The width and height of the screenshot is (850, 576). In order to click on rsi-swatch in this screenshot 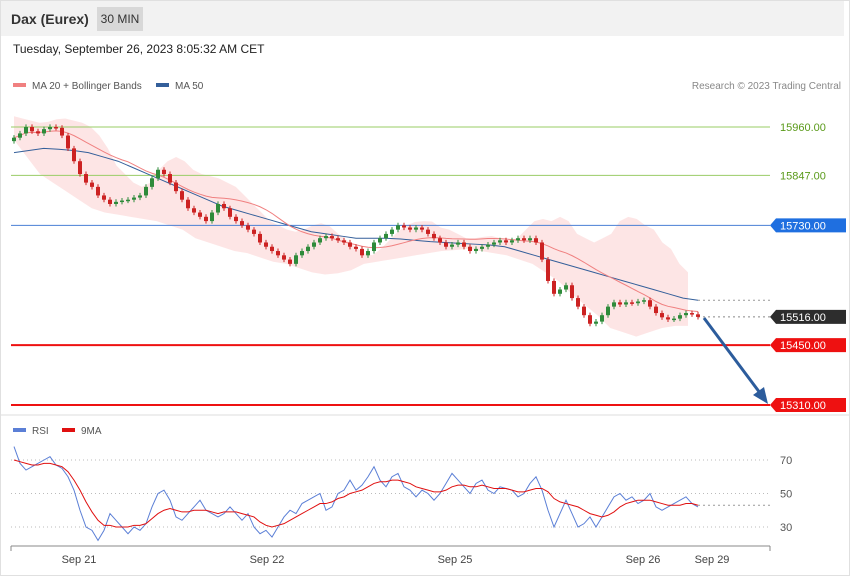, I will do `click(19, 430)`.